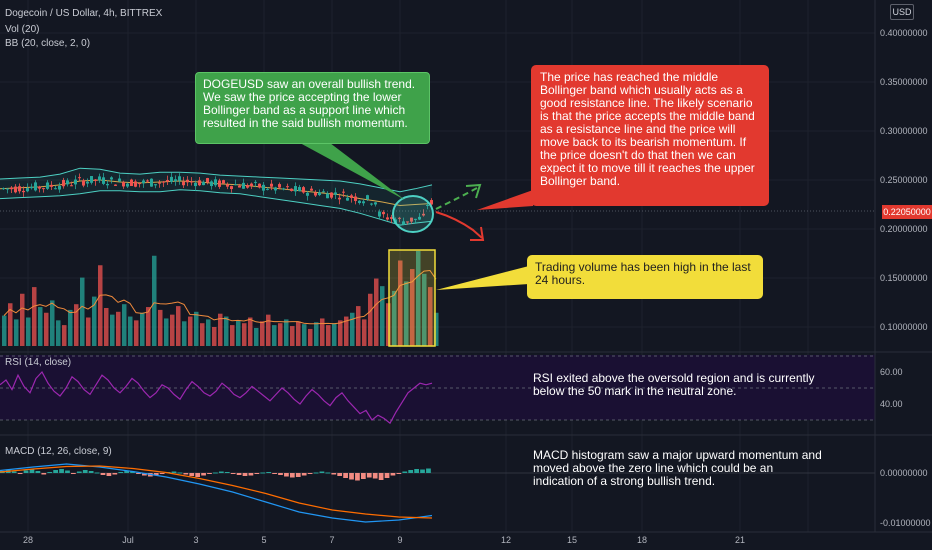 The width and height of the screenshot is (932, 550). What do you see at coordinates (902, 12) in the screenshot?
I see `currency-button: USD` at bounding box center [902, 12].